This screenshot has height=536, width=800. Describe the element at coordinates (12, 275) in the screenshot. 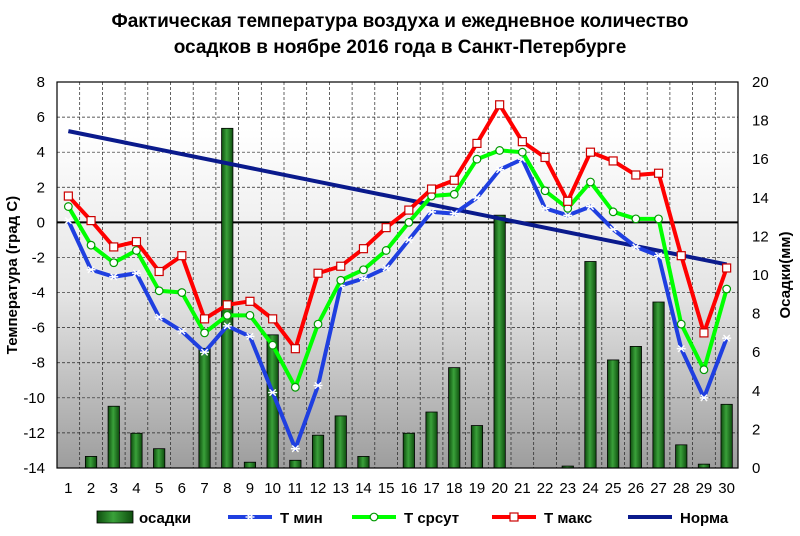

I see `y-axis-label: Температура (град С)` at that location.